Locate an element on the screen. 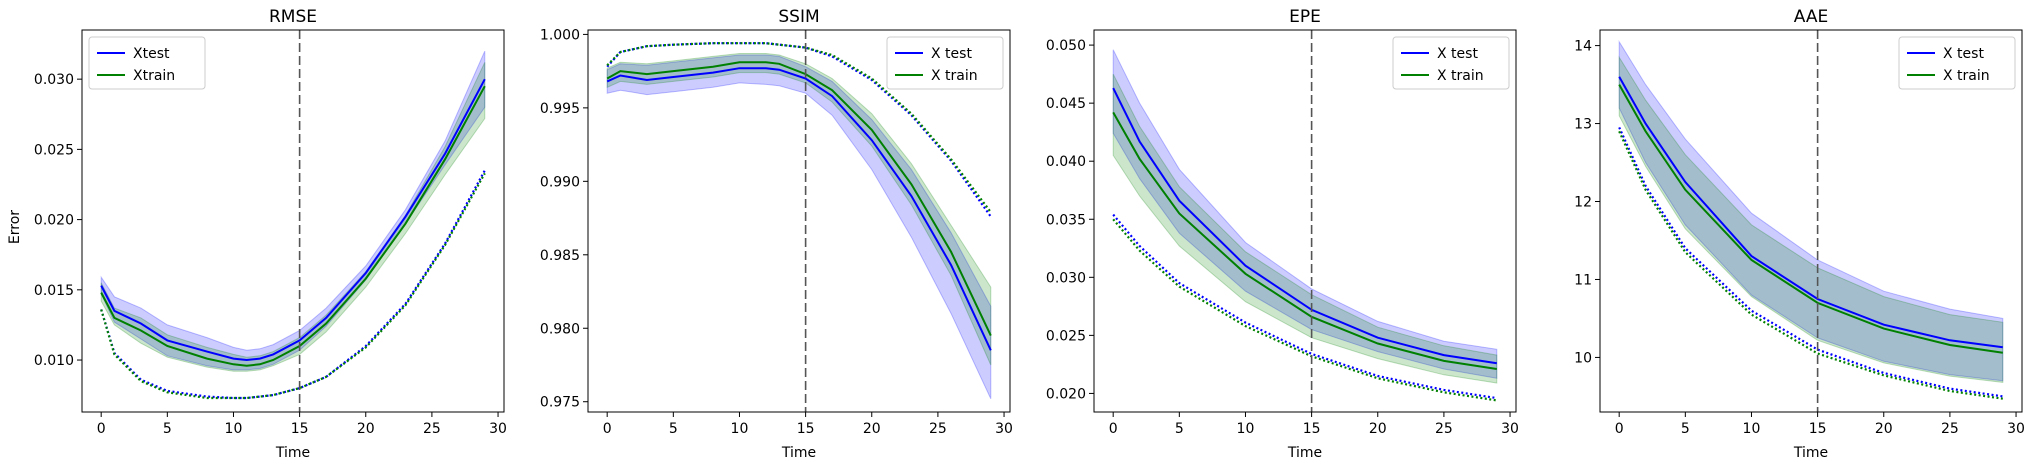 This screenshot has width=2029, height=468. legend-label-train: Xtrain is located at coordinates (154, 76).